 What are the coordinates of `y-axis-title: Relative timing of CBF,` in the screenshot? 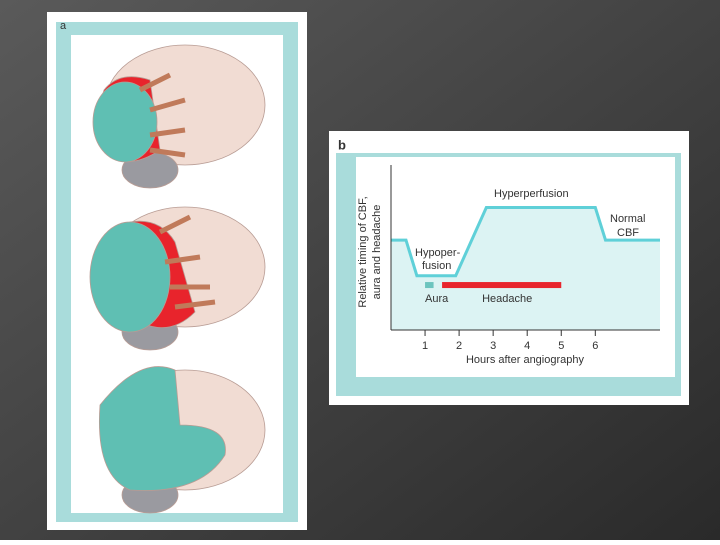 It's located at (363, 251).